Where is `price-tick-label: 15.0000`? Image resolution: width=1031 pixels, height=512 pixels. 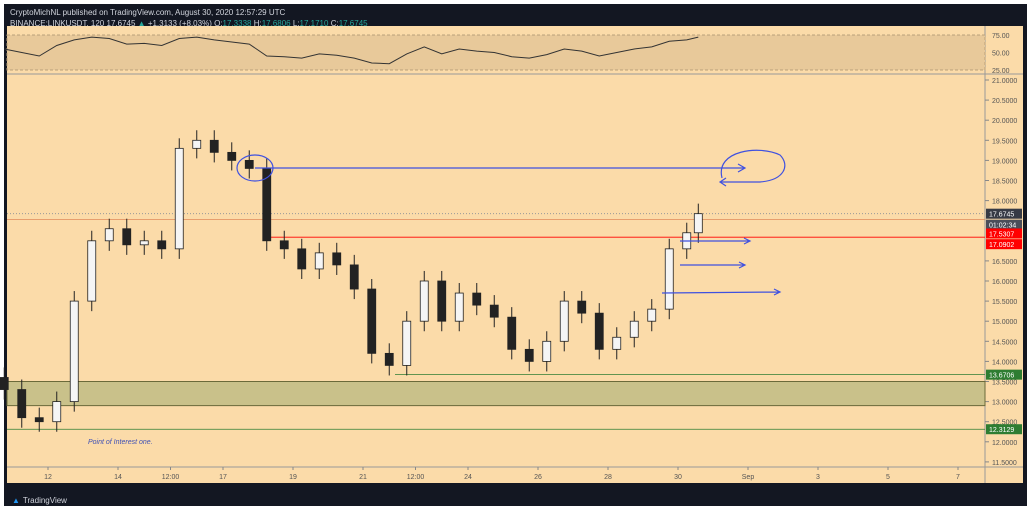
price-tick-label: 15.0000 is located at coordinates (1004, 322).